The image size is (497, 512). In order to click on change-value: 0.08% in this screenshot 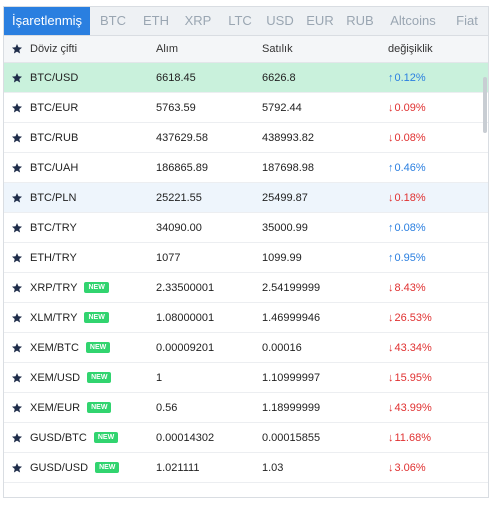, I will do `click(410, 137)`.